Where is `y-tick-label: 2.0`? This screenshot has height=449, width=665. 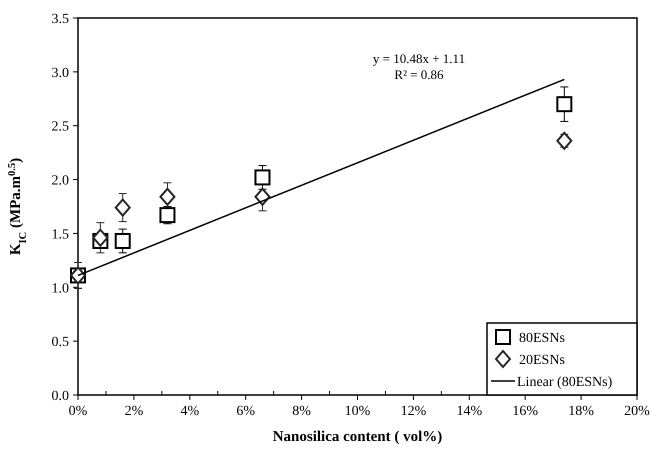
y-tick-label: 2.0 is located at coordinates (60, 181).